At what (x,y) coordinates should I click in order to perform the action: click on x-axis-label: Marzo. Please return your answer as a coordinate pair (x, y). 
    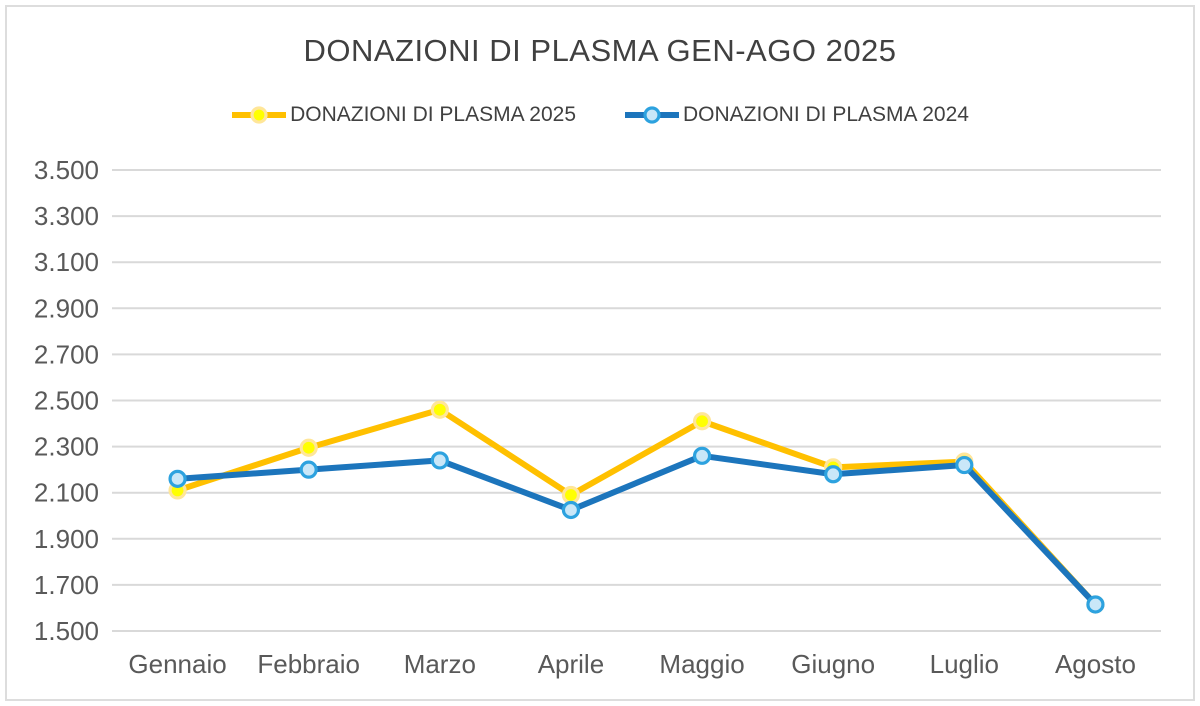
    Looking at the image, I should click on (440, 664).